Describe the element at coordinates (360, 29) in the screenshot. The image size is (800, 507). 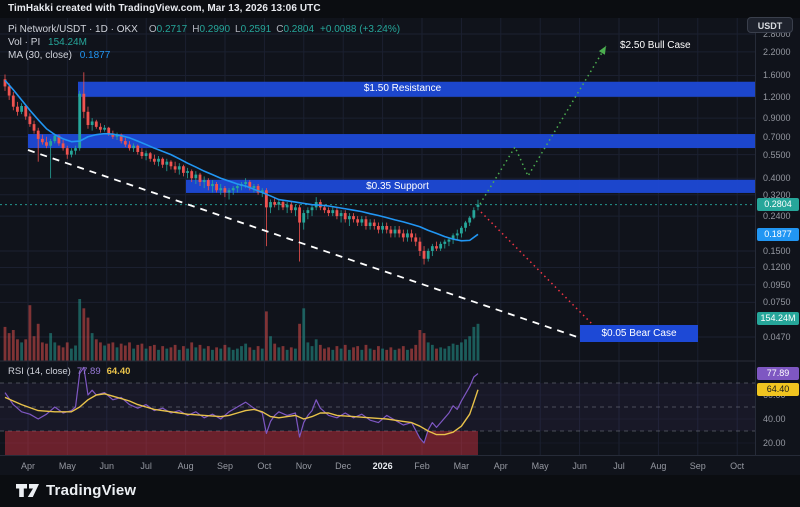
I see `change-value: +0.0088 (+3.24%)` at that location.